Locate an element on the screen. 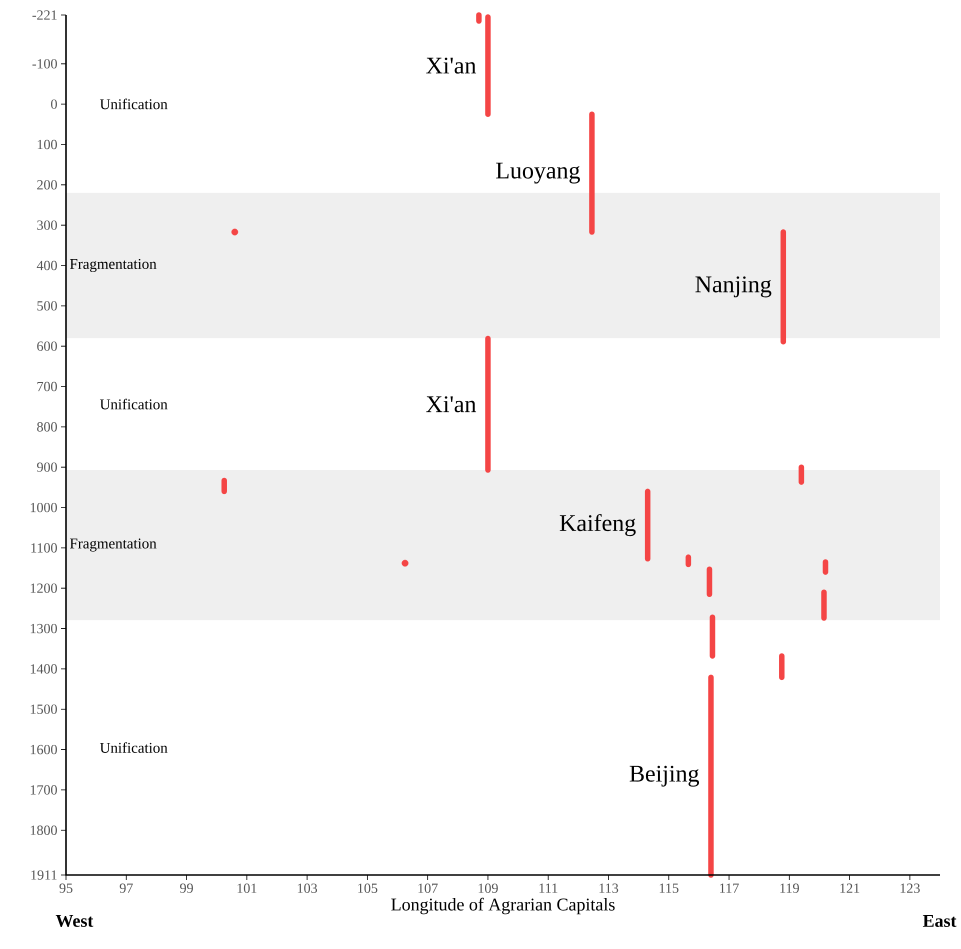  series-label: Nanjing is located at coordinates (733, 287).